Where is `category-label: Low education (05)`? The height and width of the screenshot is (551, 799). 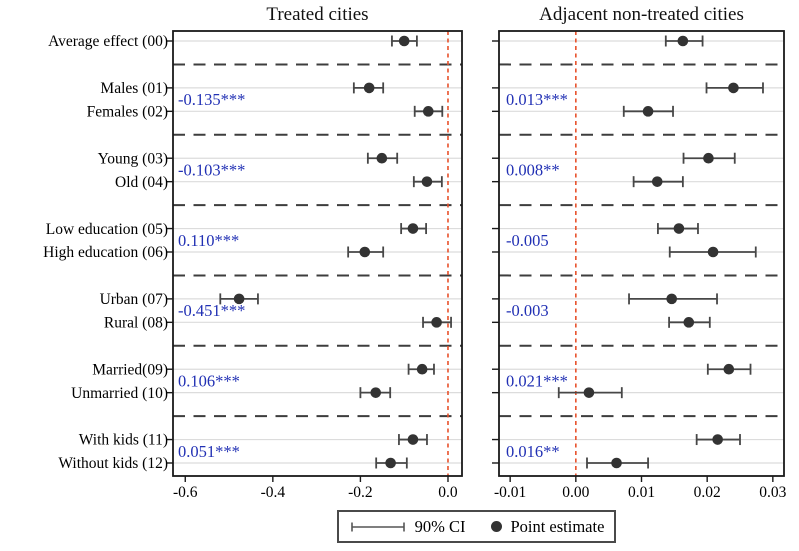 category-label: Low education (05) is located at coordinates (107, 229).